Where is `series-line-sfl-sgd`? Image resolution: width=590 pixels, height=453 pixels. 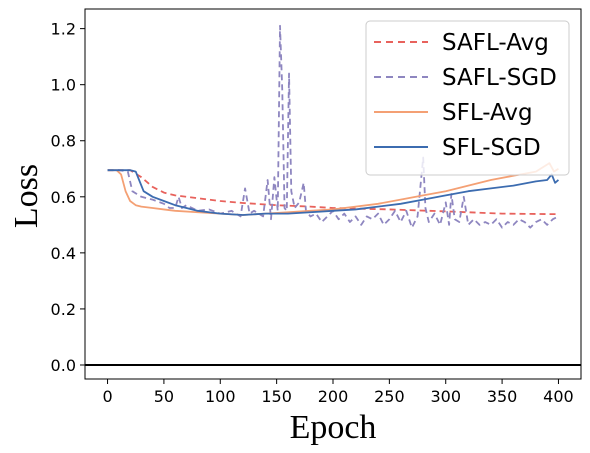
series-line-sfl-sgd is located at coordinates (333, 192).